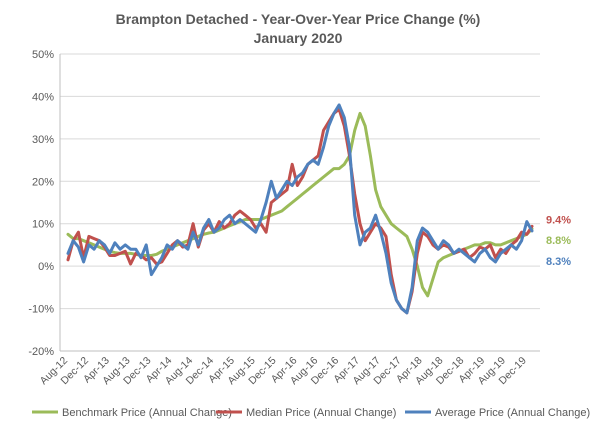 Image resolution: width=597 pixels, height=430 pixels. Describe the element at coordinates (558, 262) in the screenshot. I see `end-label-3: 8.3%` at that location.